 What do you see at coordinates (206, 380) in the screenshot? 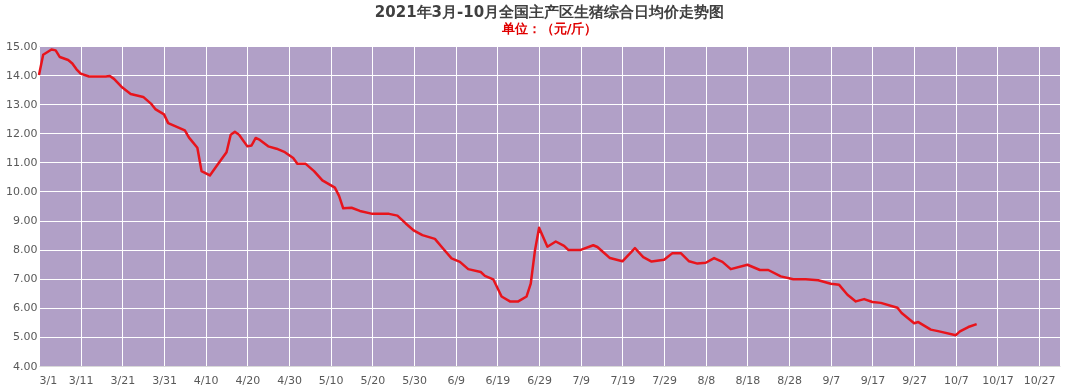
I see `x-tick-label: 4/10` at bounding box center [206, 380].